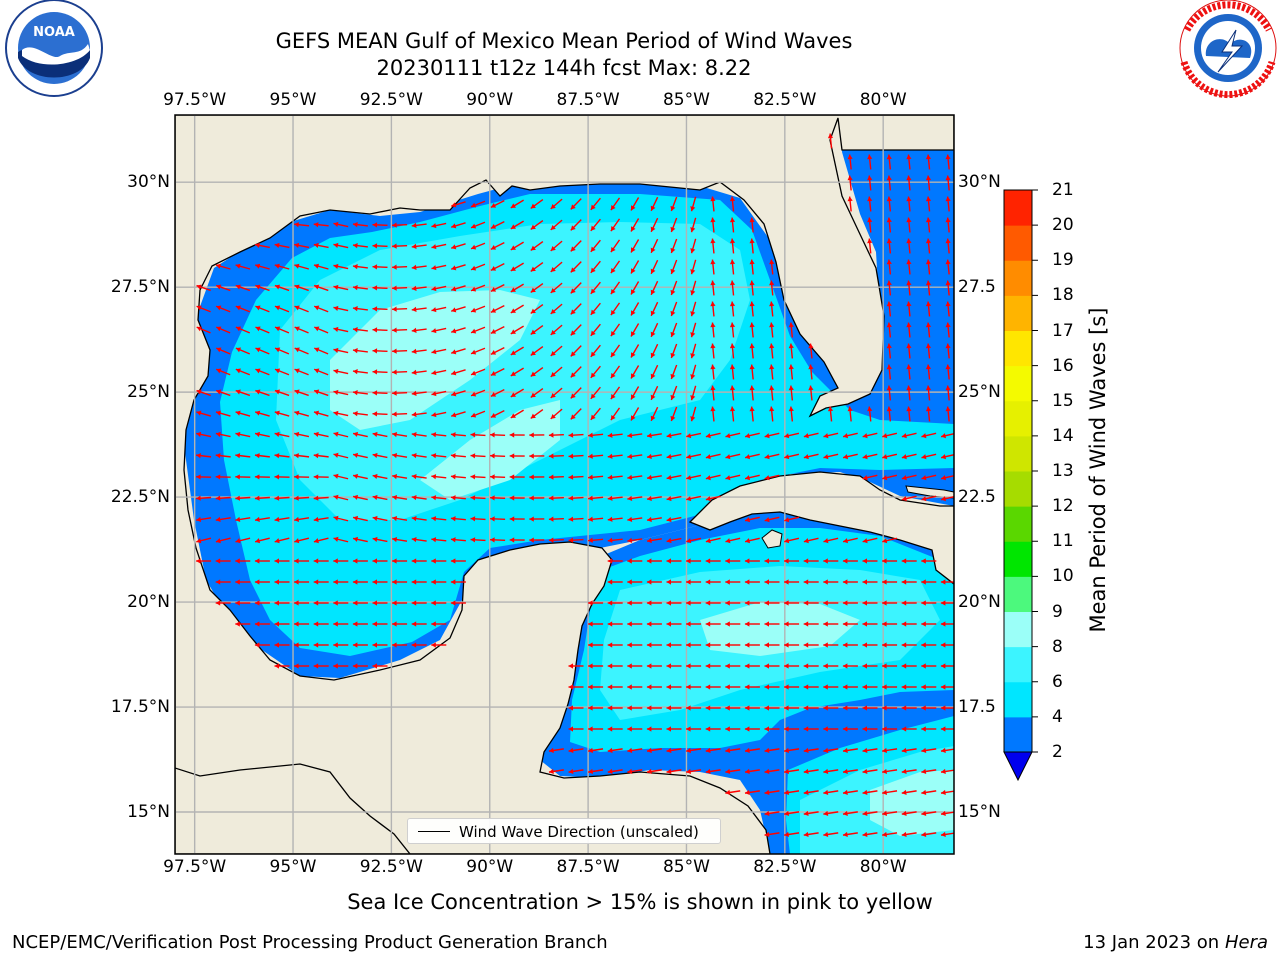 This screenshot has width=1280, height=960. I want to click on lon-tick-label-top: 85°W, so click(686, 100).